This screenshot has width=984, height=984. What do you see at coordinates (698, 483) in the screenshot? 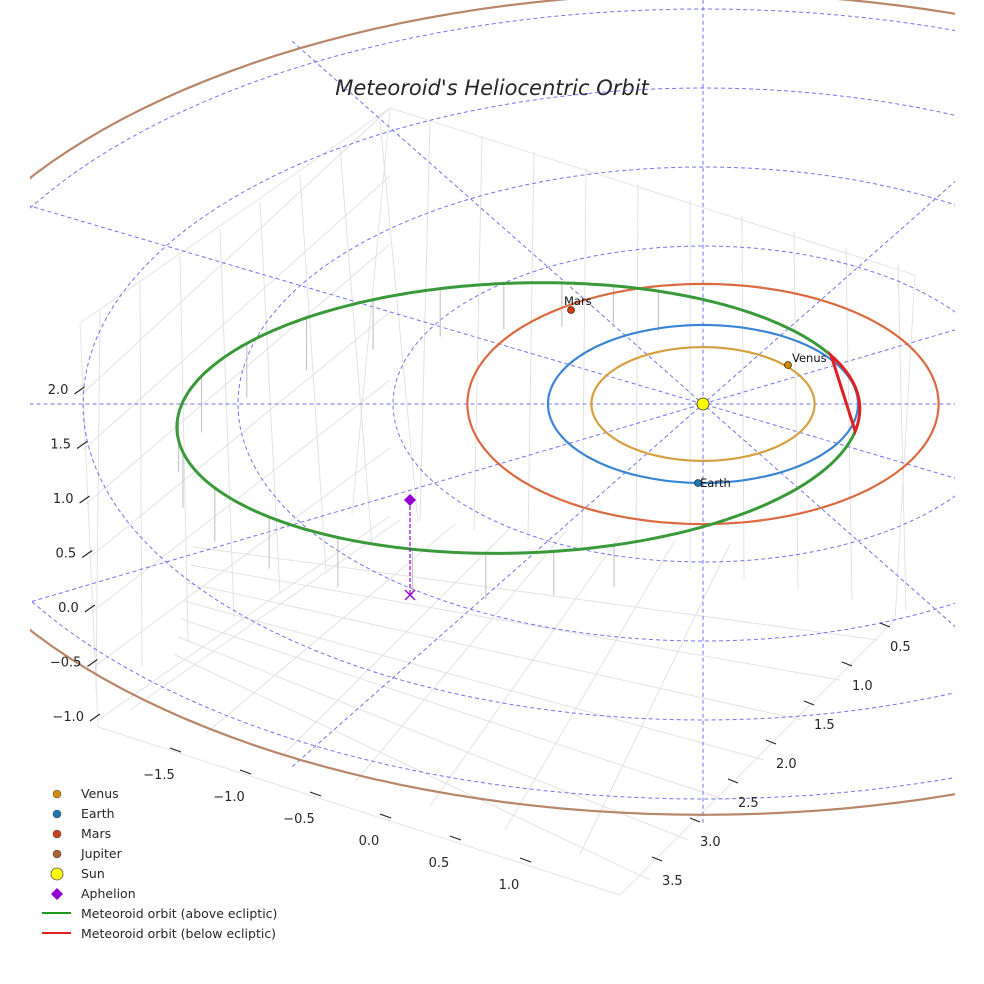
I see `planet-earth` at bounding box center [698, 483].